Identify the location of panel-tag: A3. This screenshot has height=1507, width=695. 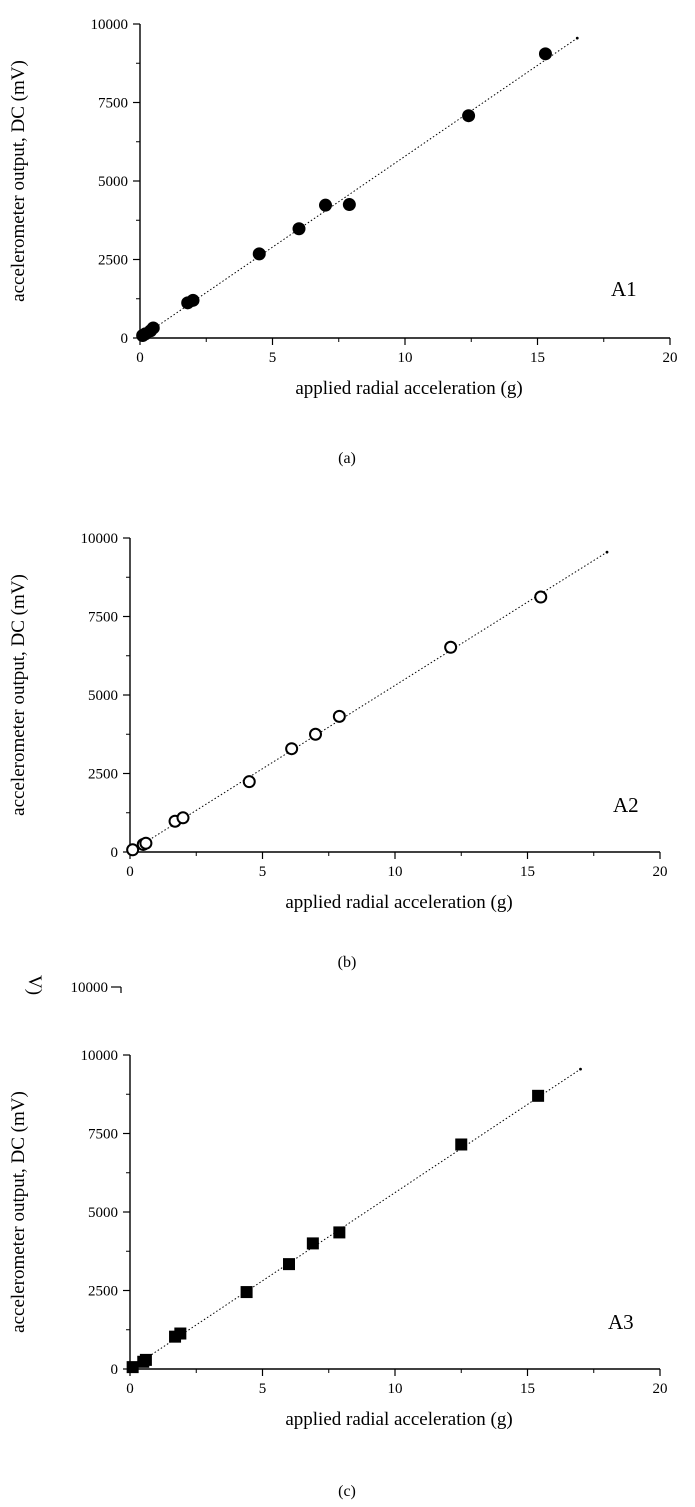
(621, 1322).